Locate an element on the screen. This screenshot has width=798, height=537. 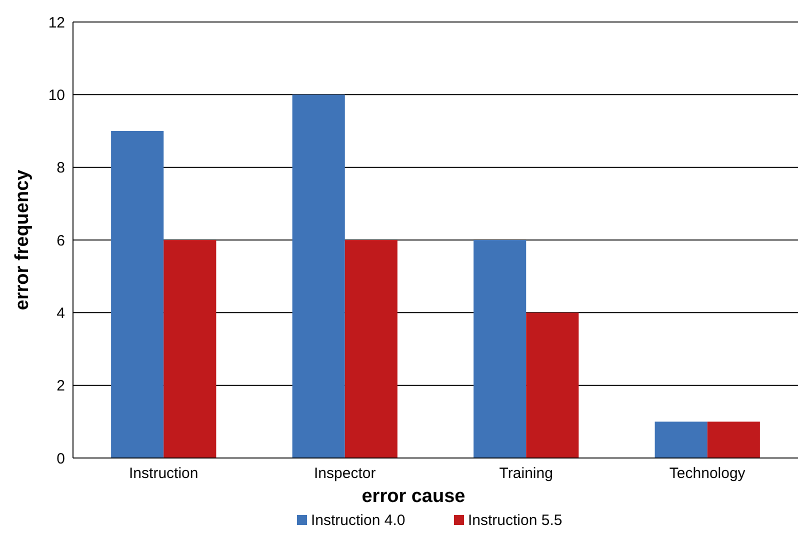
legend-label: Instruction 4.0 is located at coordinates (358, 520).